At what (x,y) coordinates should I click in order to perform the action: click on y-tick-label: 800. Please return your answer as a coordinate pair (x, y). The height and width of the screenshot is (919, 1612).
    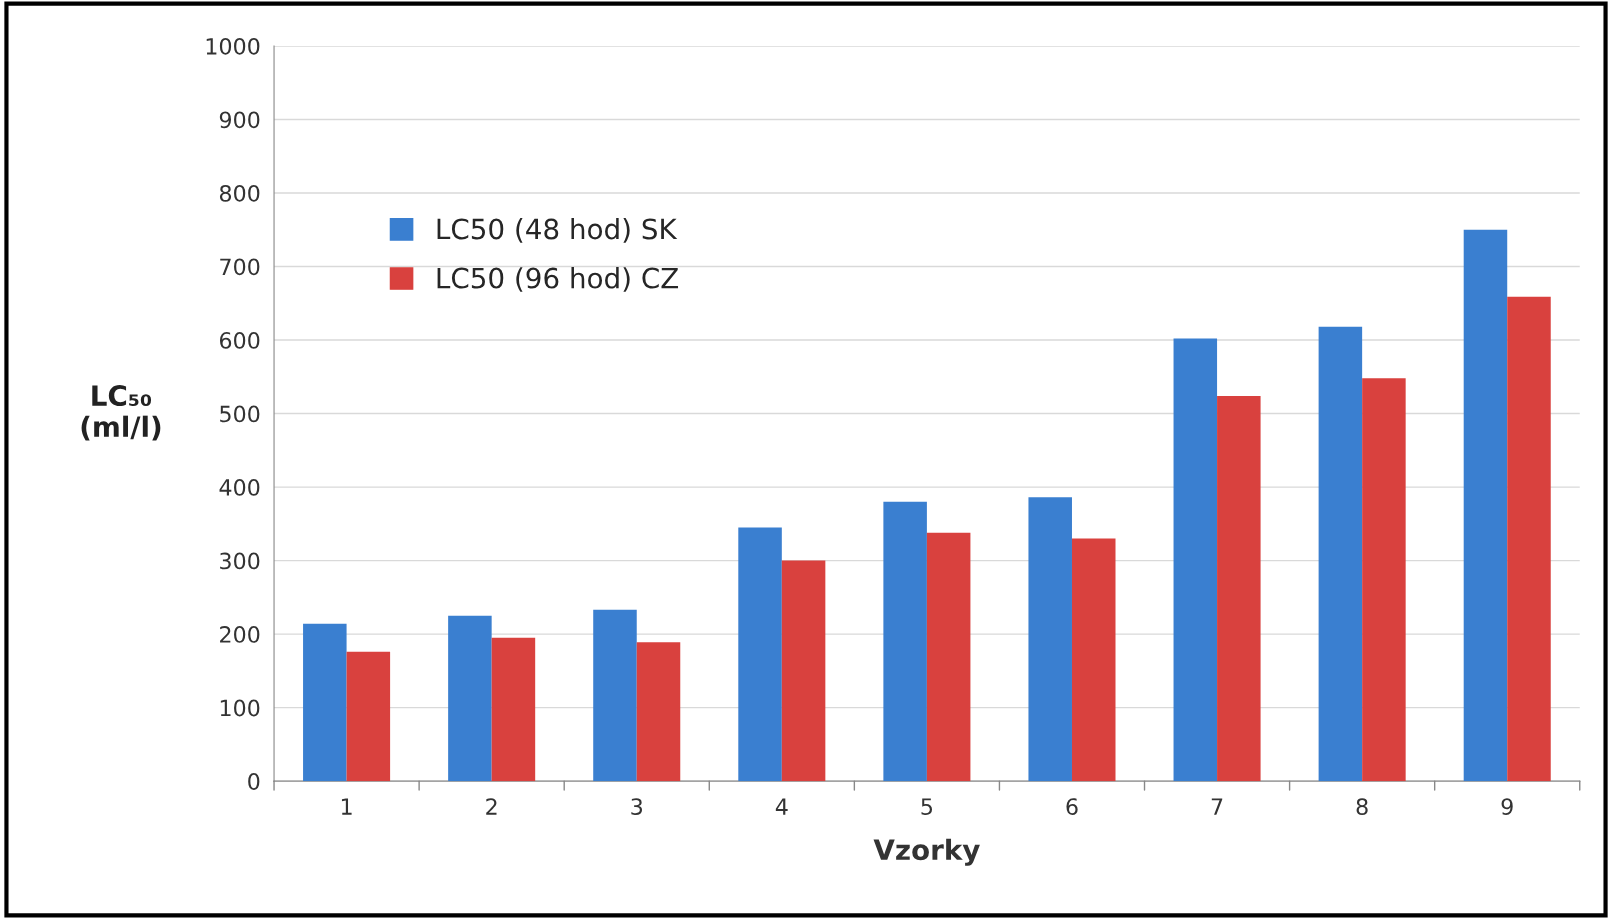
    Looking at the image, I should click on (239, 193).